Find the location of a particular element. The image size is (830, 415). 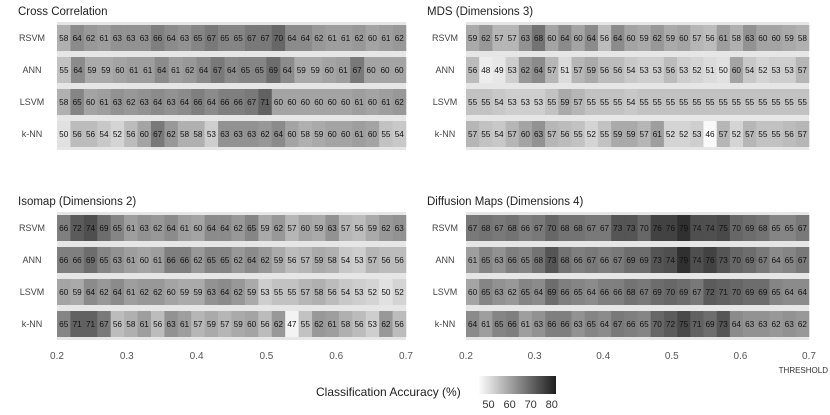

row-label-rsvm: RSVM is located at coordinates (32, 228).